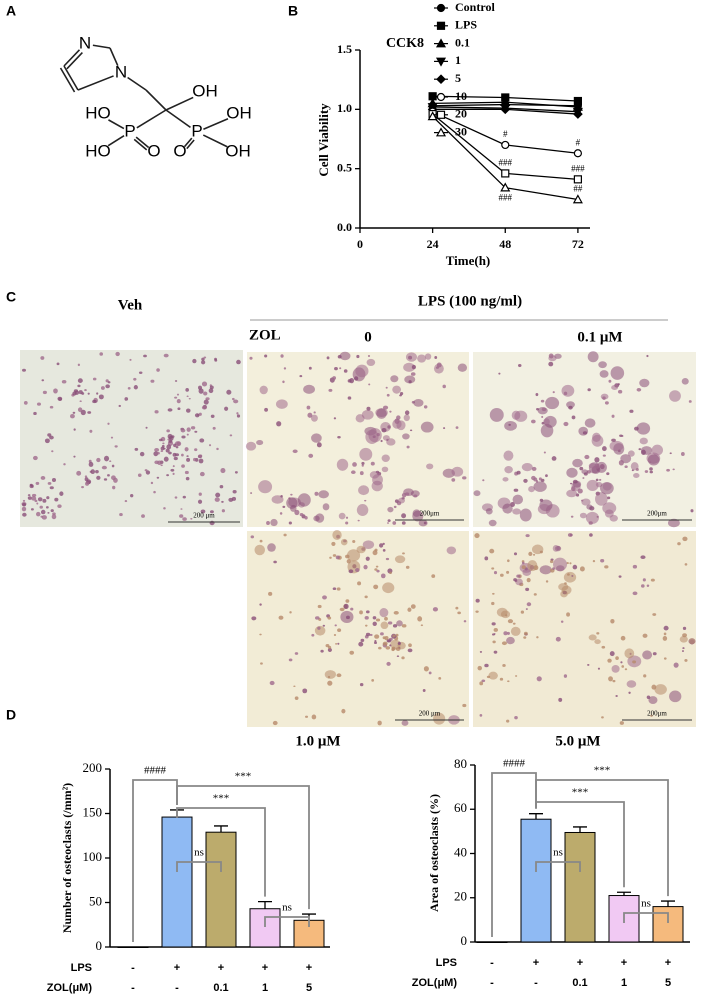  Describe the element at coordinates (405, 43) in the screenshot. I see `chart-title: CCK8` at that location.